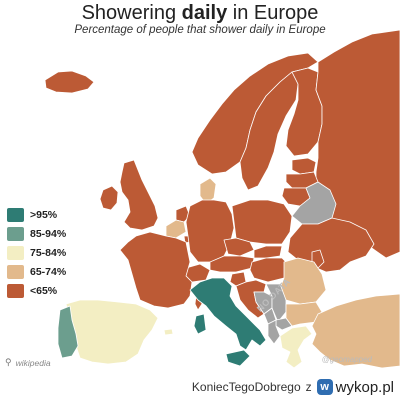 This screenshot has height=401, width=400. I want to click on sardinia, so click(200, 324).